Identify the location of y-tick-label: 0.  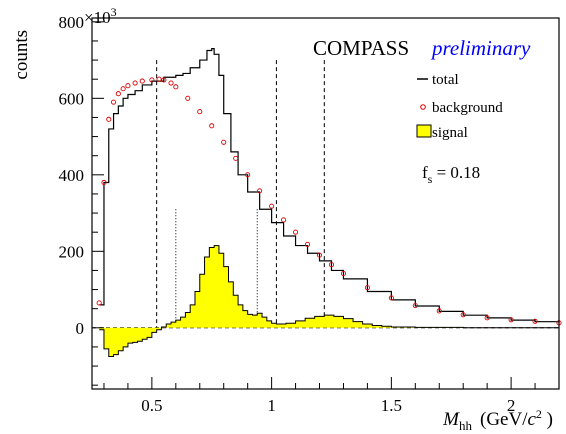
(80, 328).